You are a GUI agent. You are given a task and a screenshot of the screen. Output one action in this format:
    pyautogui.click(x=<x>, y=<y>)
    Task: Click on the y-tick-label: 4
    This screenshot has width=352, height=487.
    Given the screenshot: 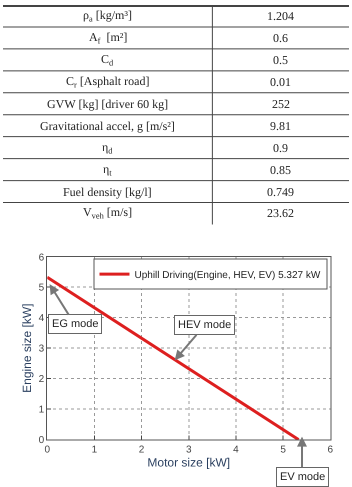 What is the action you would take?
    pyautogui.click(x=41, y=318)
    